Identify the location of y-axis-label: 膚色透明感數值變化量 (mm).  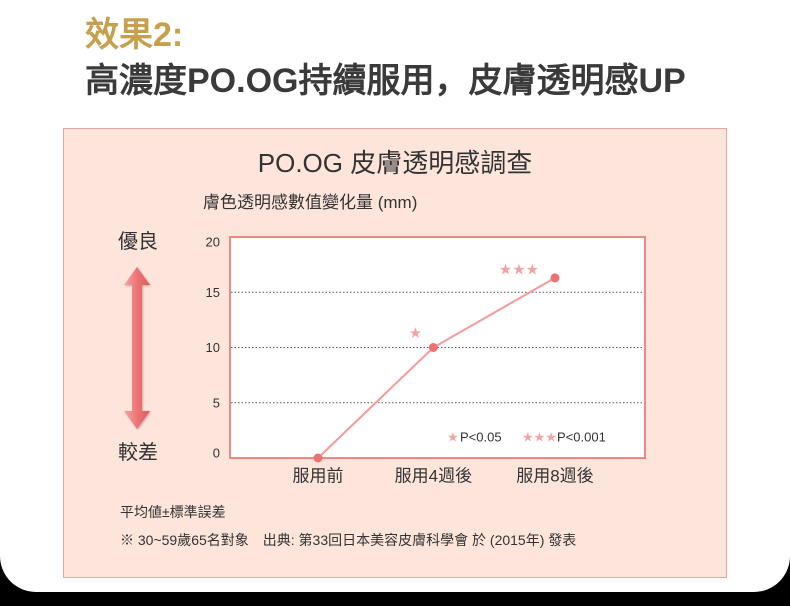
(310, 202).